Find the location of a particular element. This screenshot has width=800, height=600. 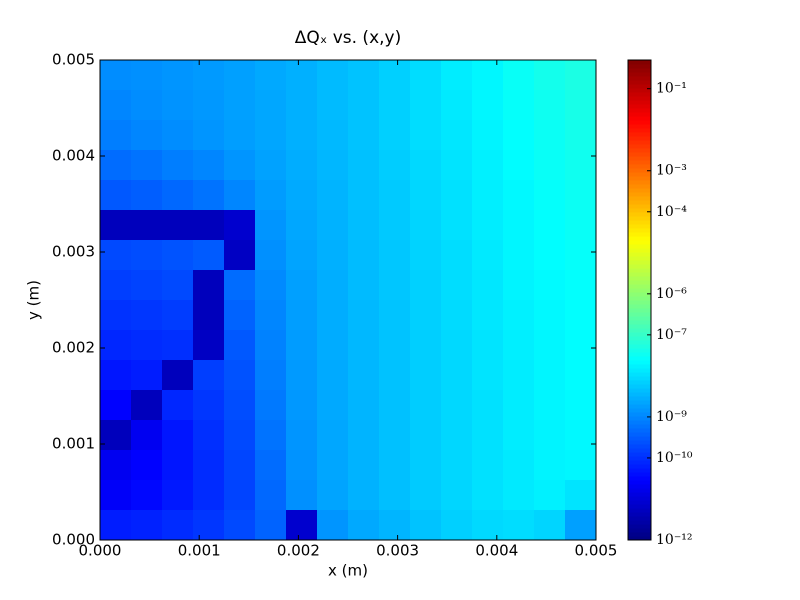

y-tick-label: 0.001 is located at coordinates (73, 444).